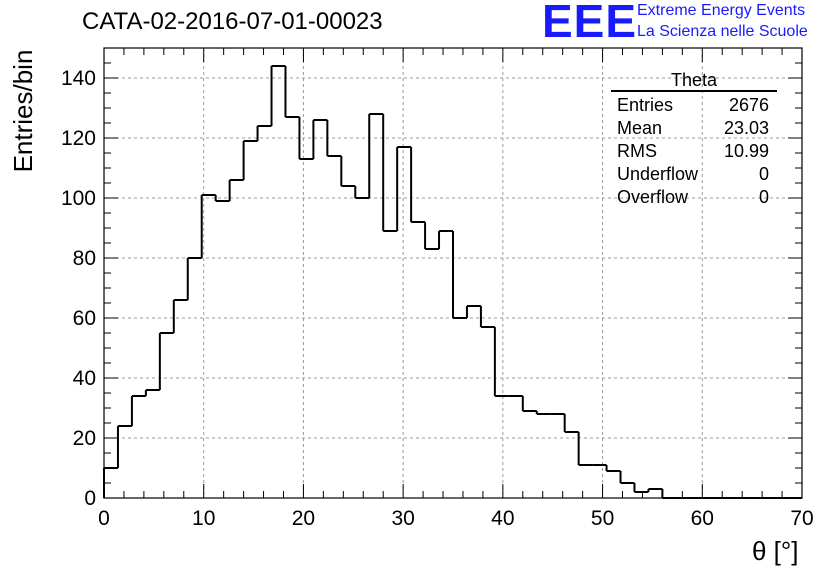 This screenshot has width=836, height=572. Describe the element at coordinates (775, 551) in the screenshot. I see `x-axis-label: θ [°]` at that location.